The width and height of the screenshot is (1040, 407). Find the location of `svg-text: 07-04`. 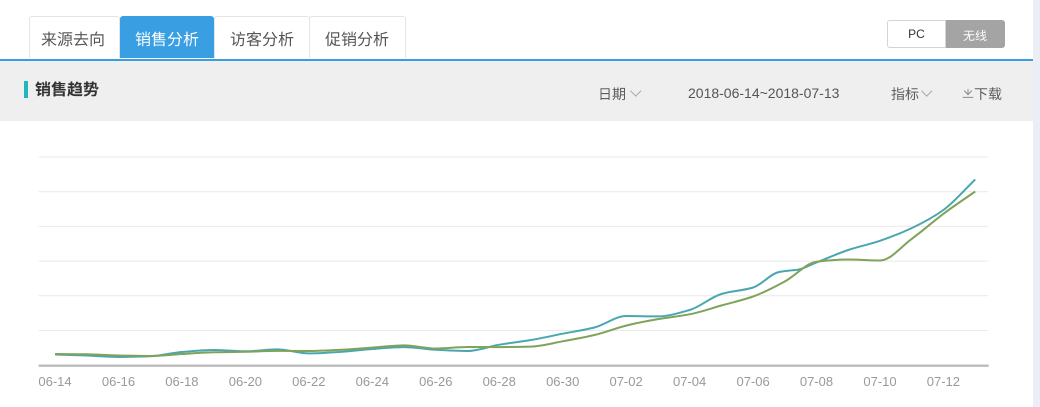

svg-text: 07-04 is located at coordinates (689, 381).